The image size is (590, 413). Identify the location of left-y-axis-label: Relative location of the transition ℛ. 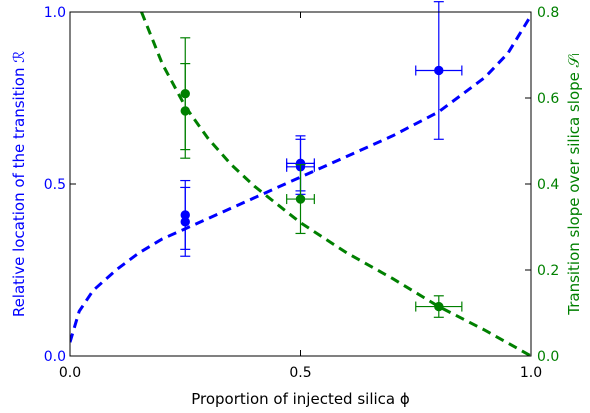
(19, 184).